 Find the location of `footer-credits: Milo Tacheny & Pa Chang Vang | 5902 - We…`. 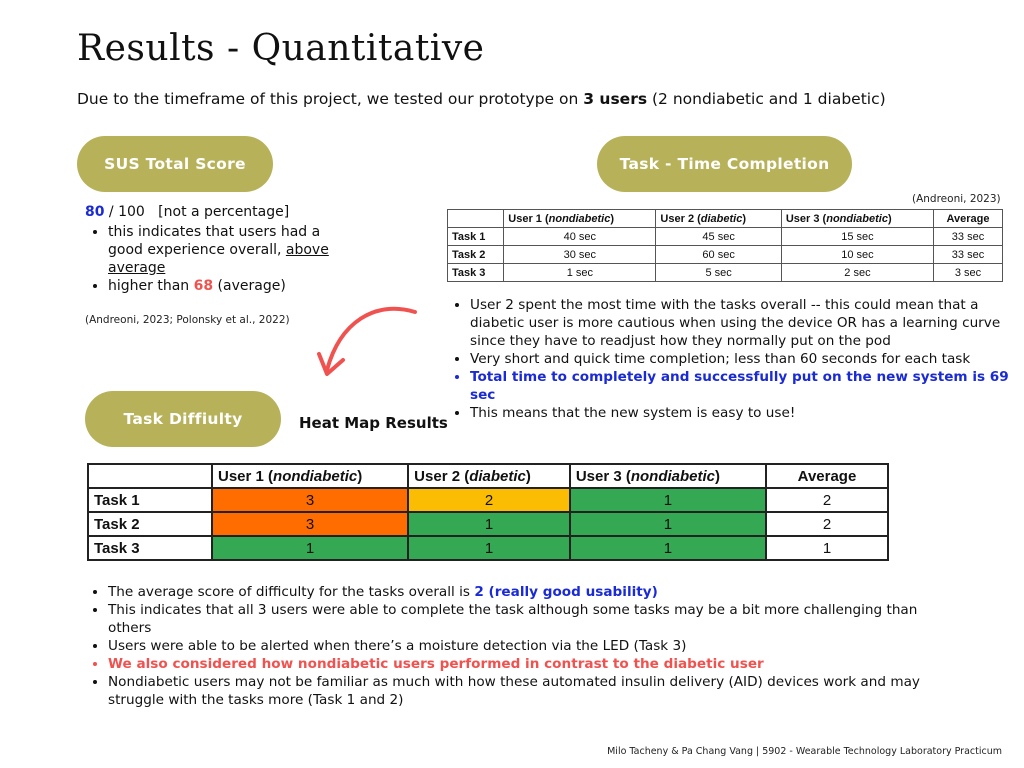

footer-credits: Milo Tacheny & Pa Chang Vang | 5902 - We… is located at coordinates (804, 751).